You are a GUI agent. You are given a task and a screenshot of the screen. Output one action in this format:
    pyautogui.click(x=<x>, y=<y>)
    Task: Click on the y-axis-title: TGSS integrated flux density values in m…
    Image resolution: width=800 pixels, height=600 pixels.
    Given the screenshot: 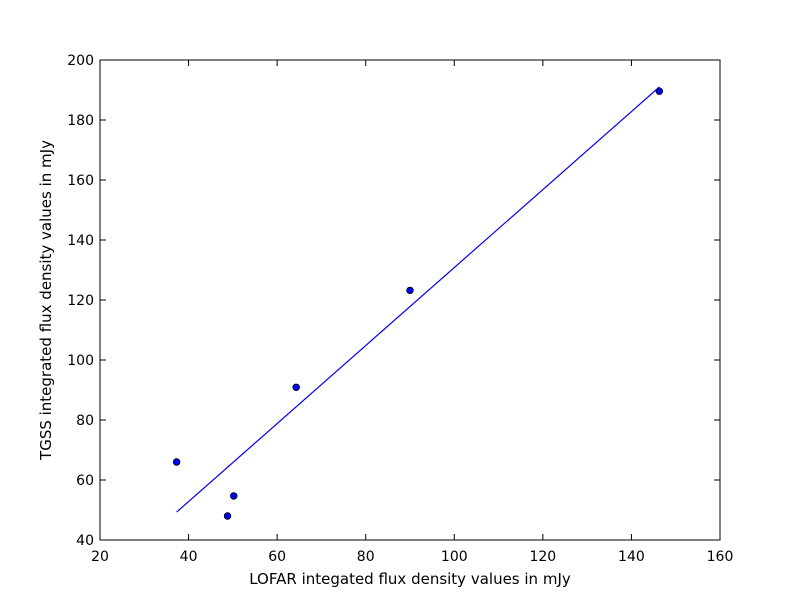 What is the action you would take?
    pyautogui.click(x=46, y=300)
    